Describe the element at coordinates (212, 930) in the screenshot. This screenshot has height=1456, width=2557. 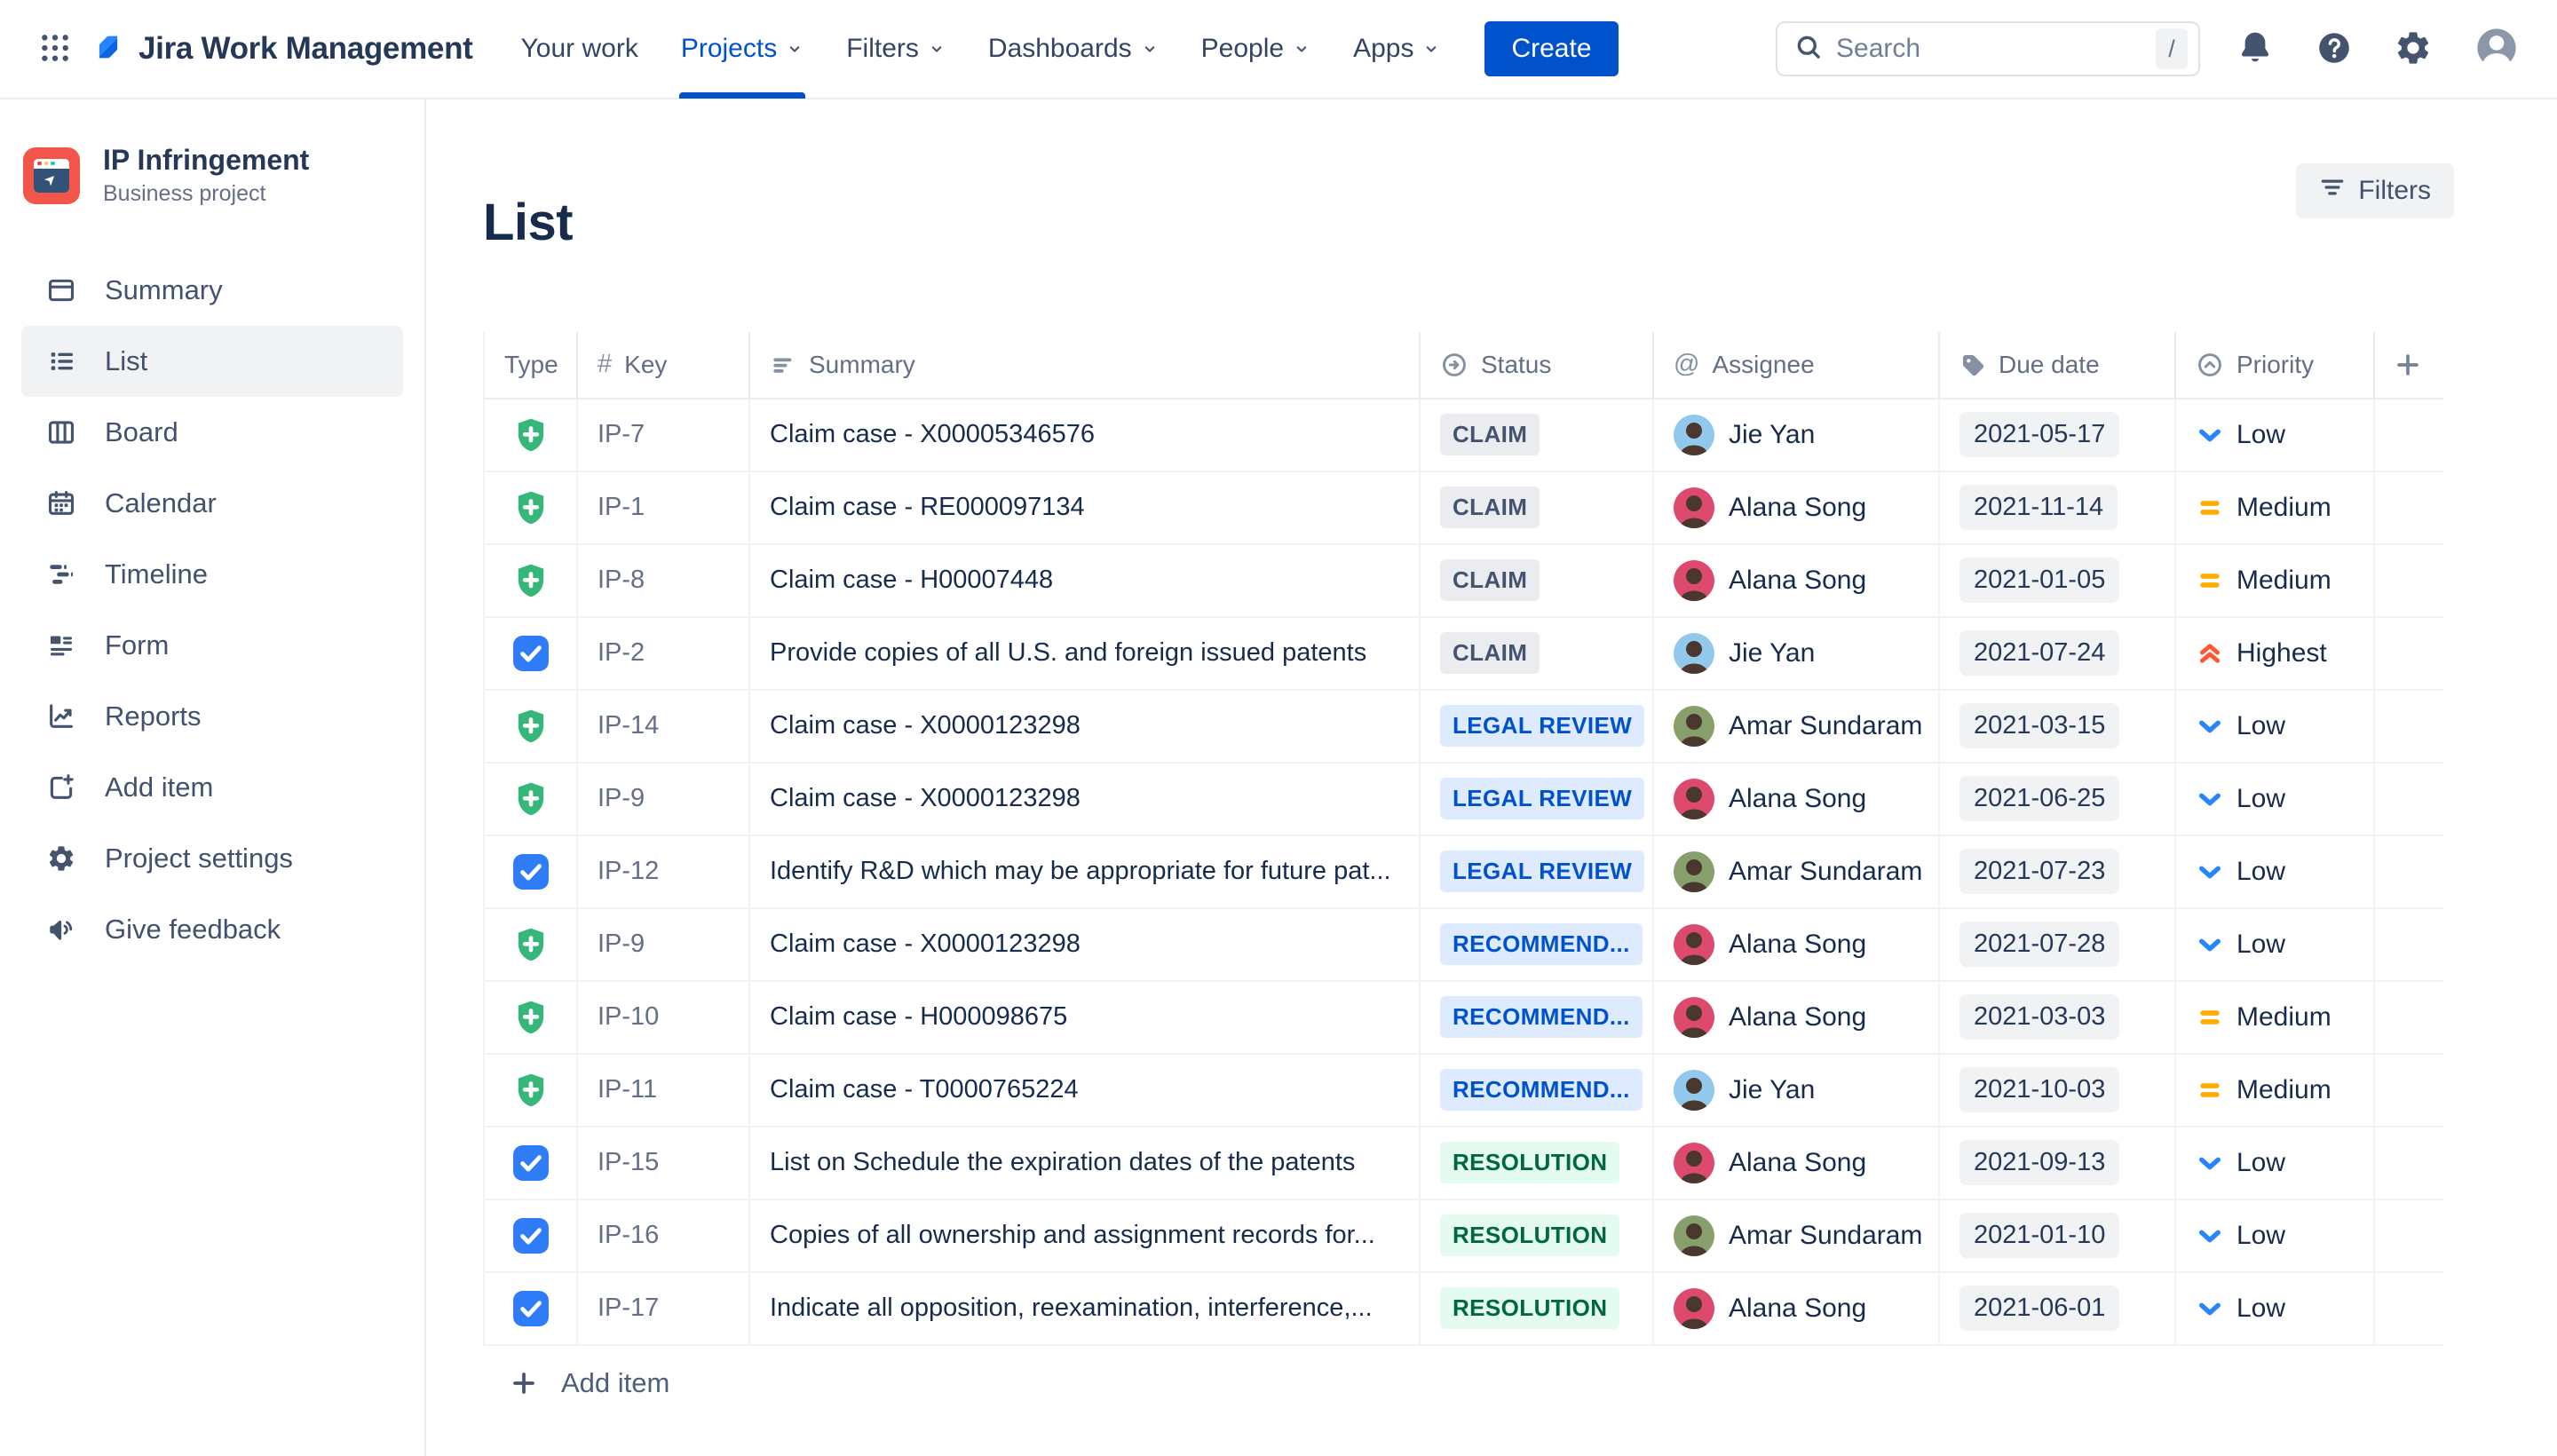
I see `sidebar-item-give-feedback: Give feedback` at that location.